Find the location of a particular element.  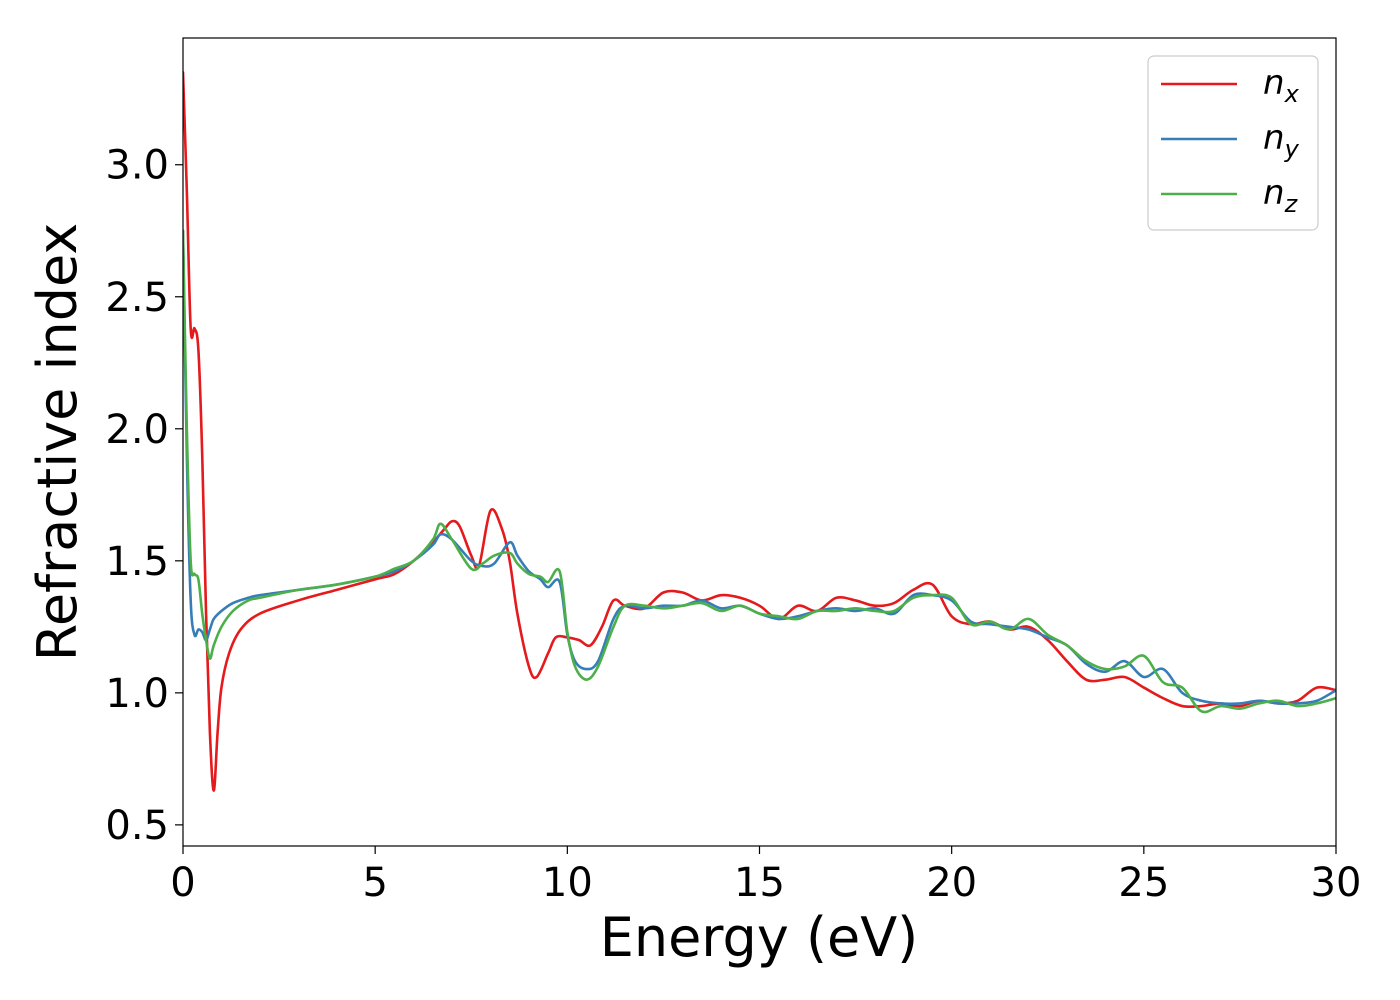

x-axis-label: Energy (eV) is located at coordinates (759, 937).